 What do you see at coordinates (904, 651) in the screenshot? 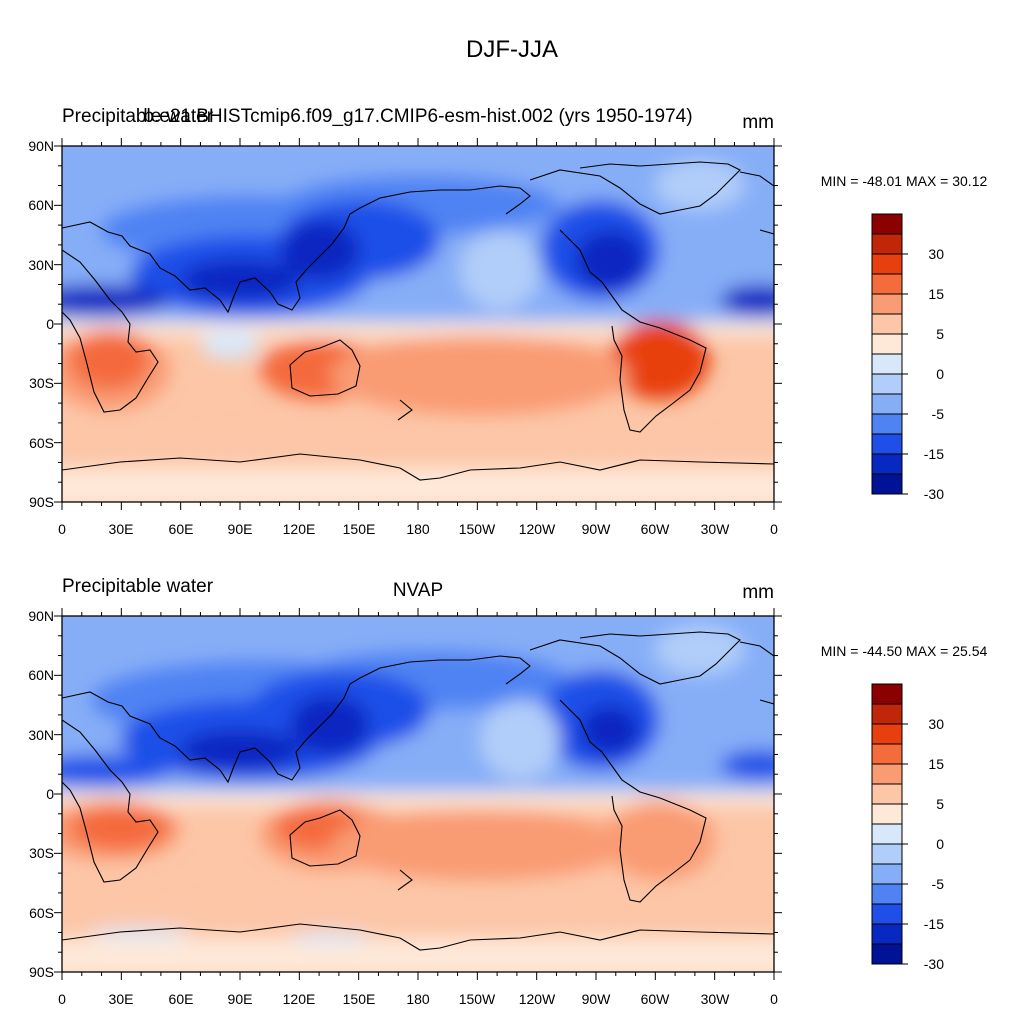
I see `panel-2-min-max: MIN = -44.50 MAX = 25.54` at bounding box center [904, 651].